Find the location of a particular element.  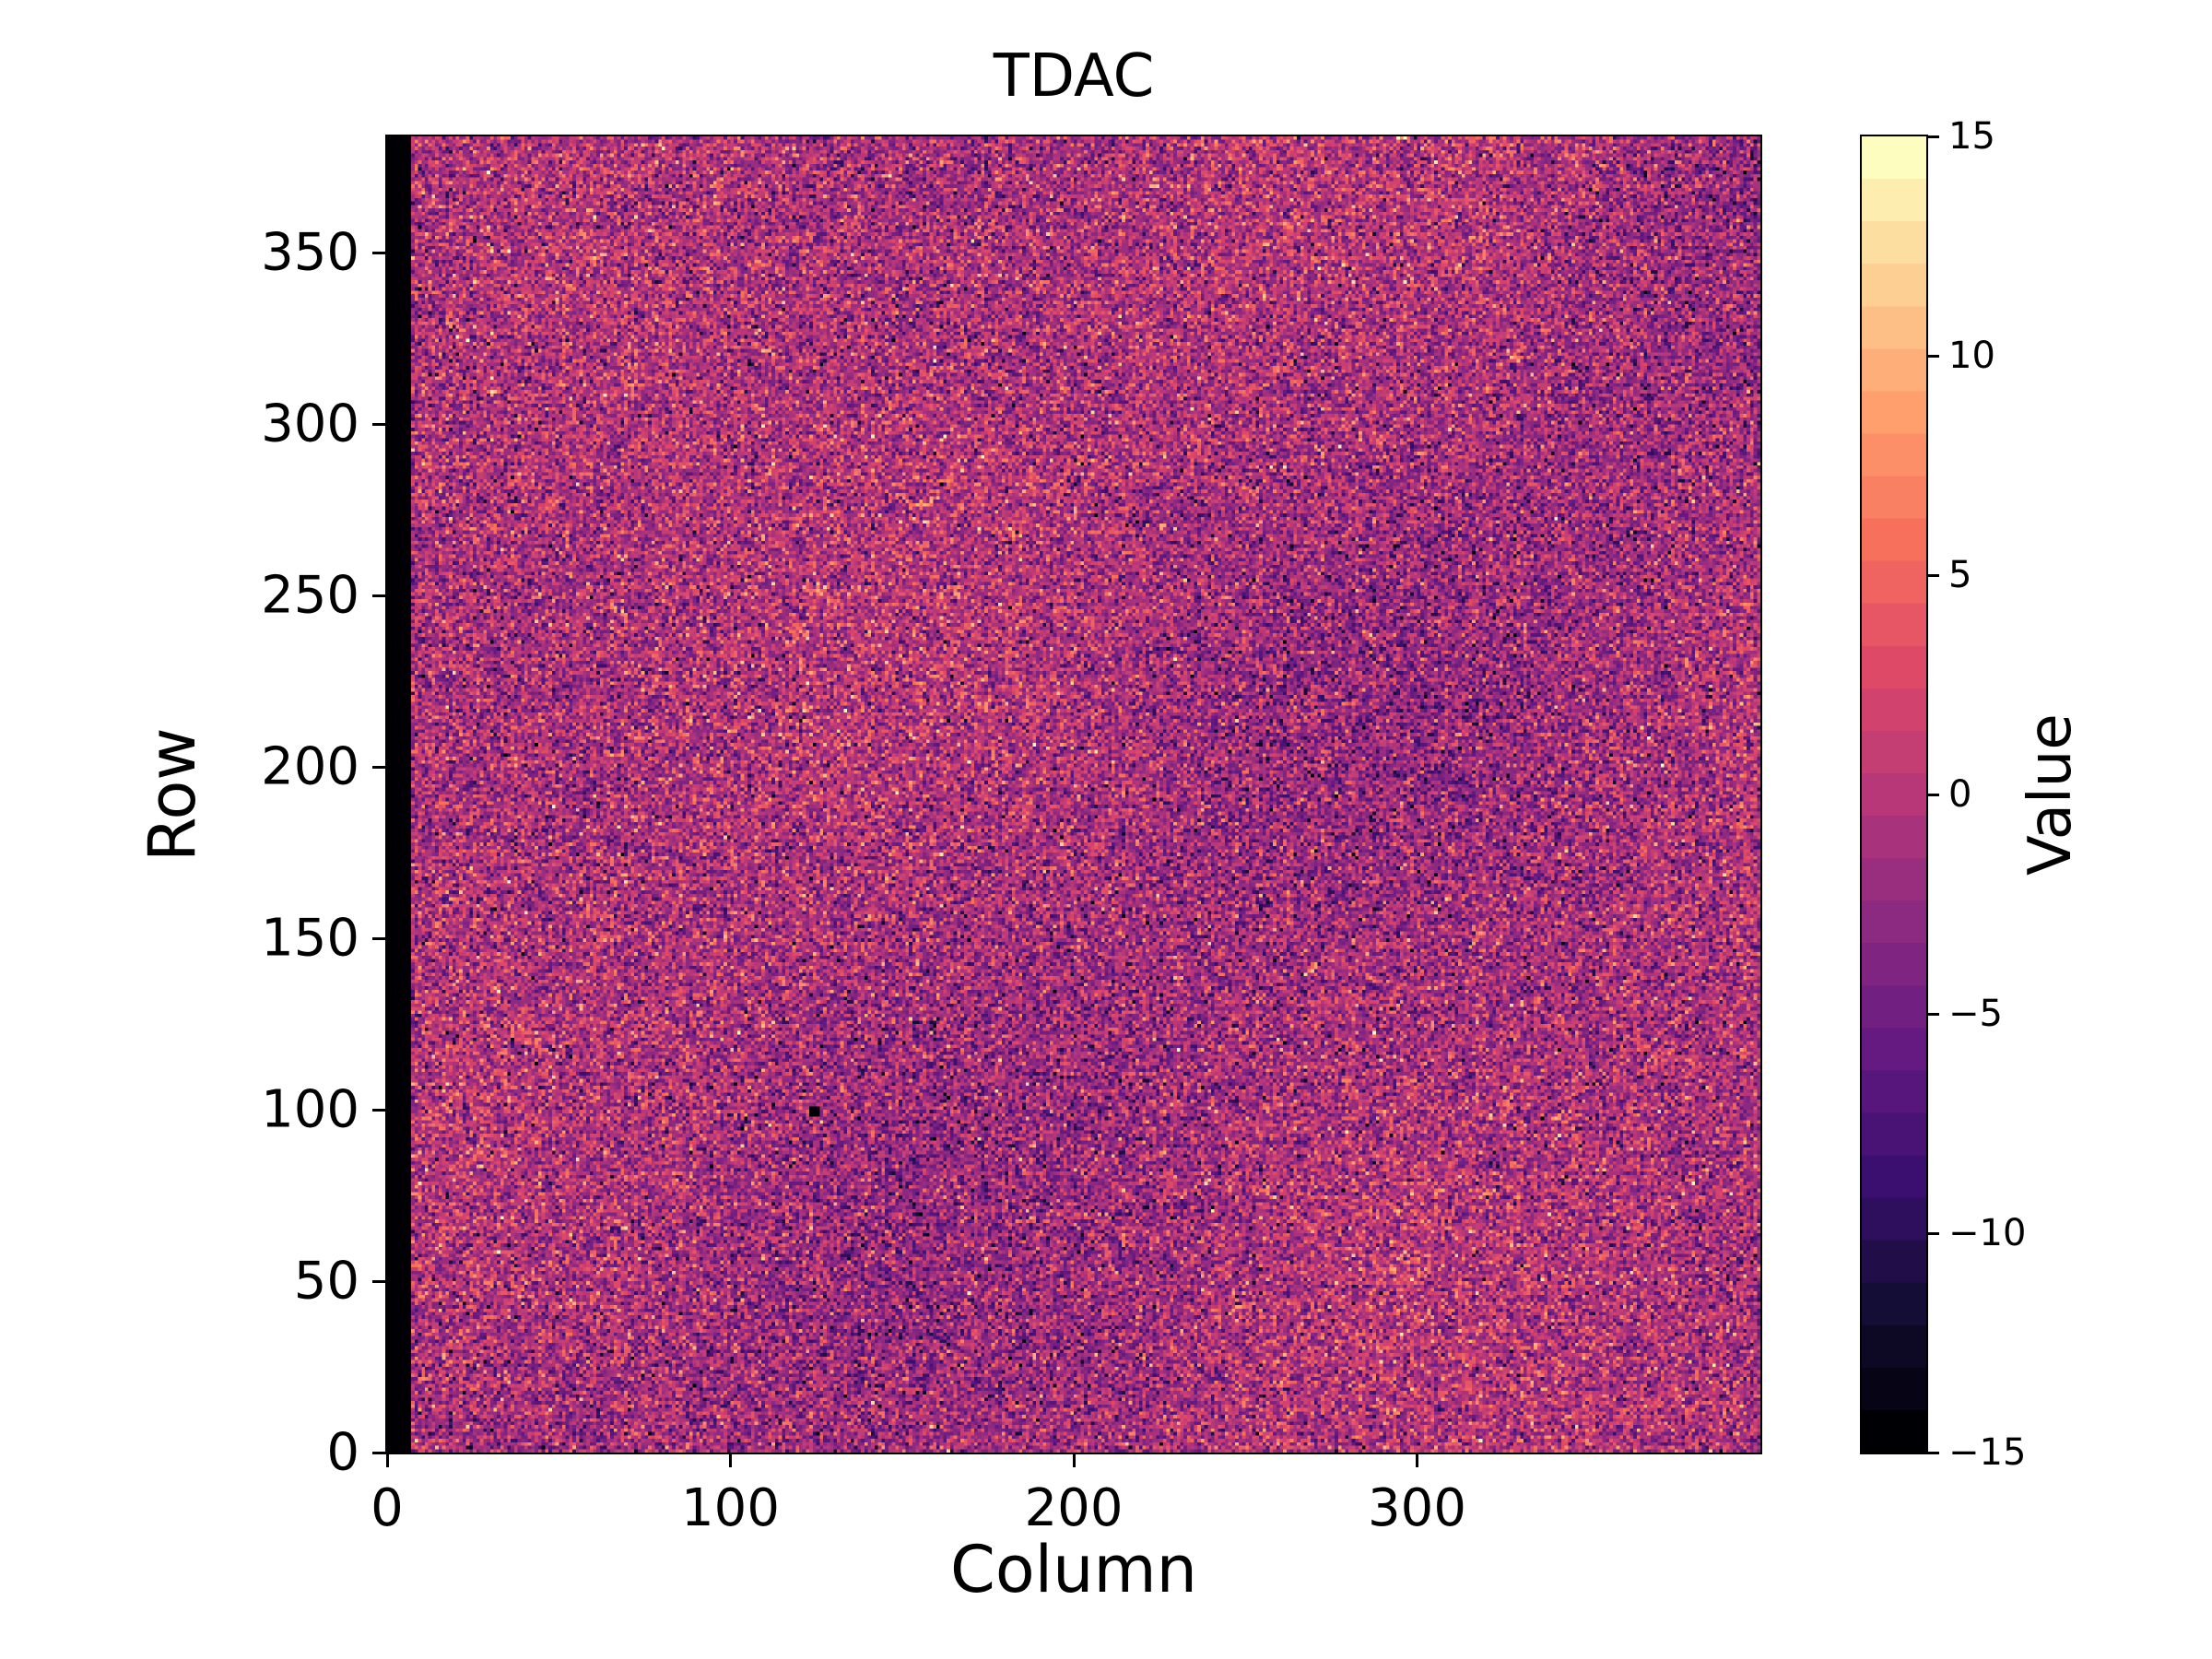

colorbar-tick-label: 10 is located at coordinates (1971, 356).